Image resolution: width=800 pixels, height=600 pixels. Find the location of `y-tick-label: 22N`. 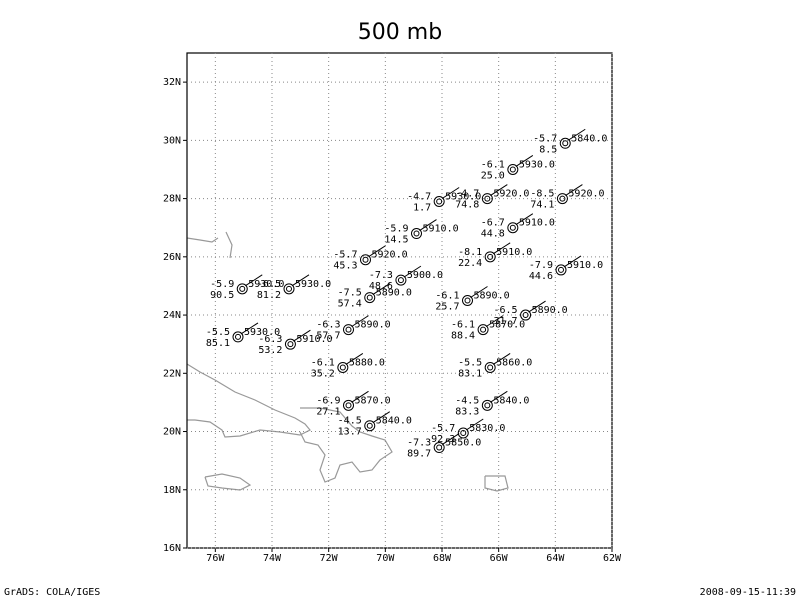

y-tick-label: 22N is located at coordinates (172, 373).